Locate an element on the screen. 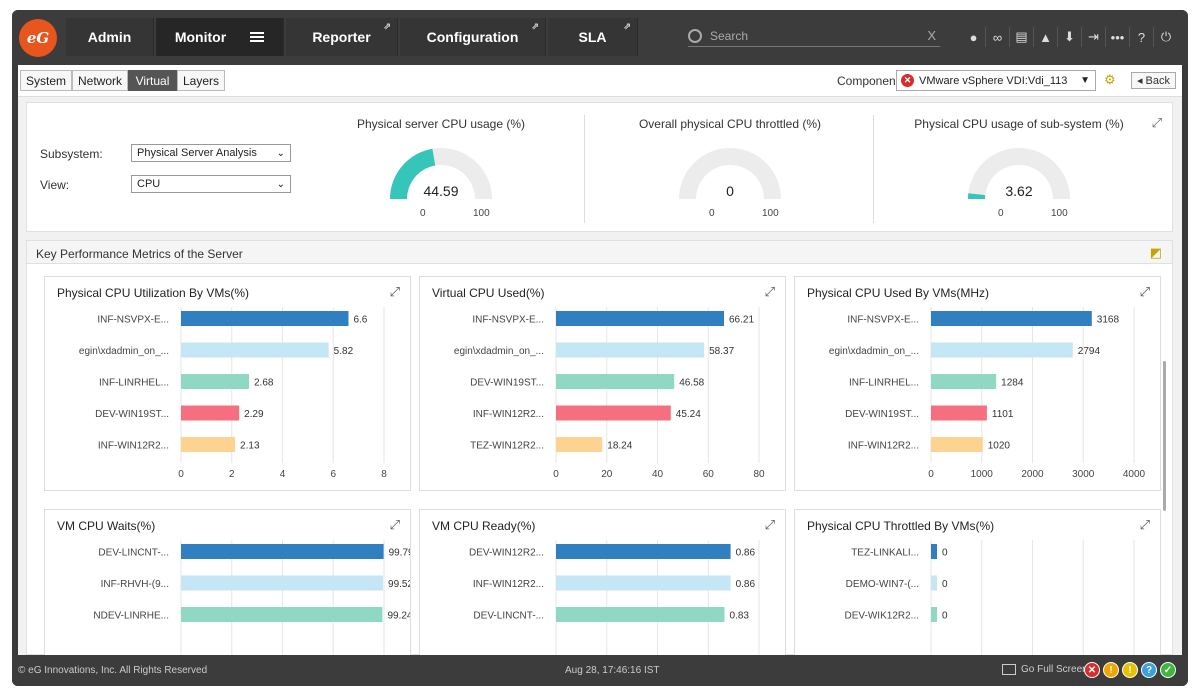  fullscreen-icon is located at coordinates (1009, 669).